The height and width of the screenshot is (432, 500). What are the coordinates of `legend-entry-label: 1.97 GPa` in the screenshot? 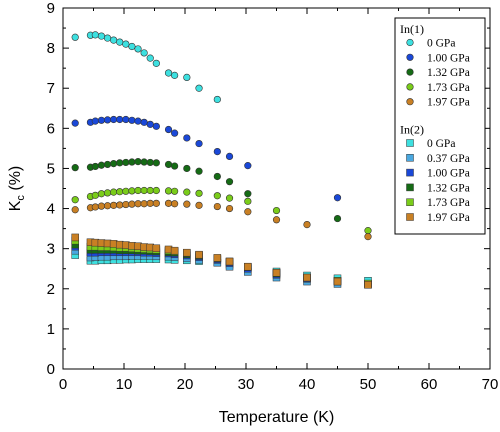 It's located at (448, 218).